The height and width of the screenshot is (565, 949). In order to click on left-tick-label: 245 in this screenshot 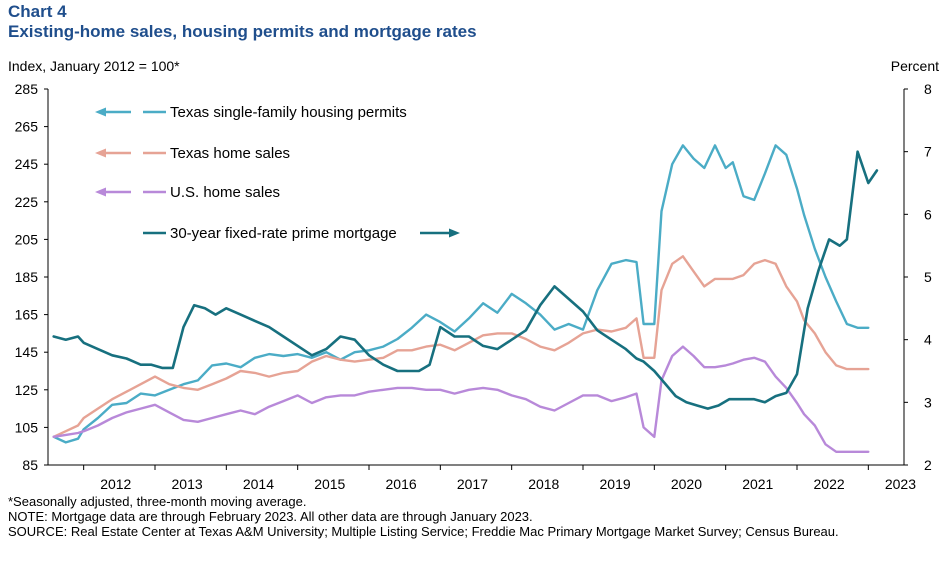, I will do `click(27, 164)`.